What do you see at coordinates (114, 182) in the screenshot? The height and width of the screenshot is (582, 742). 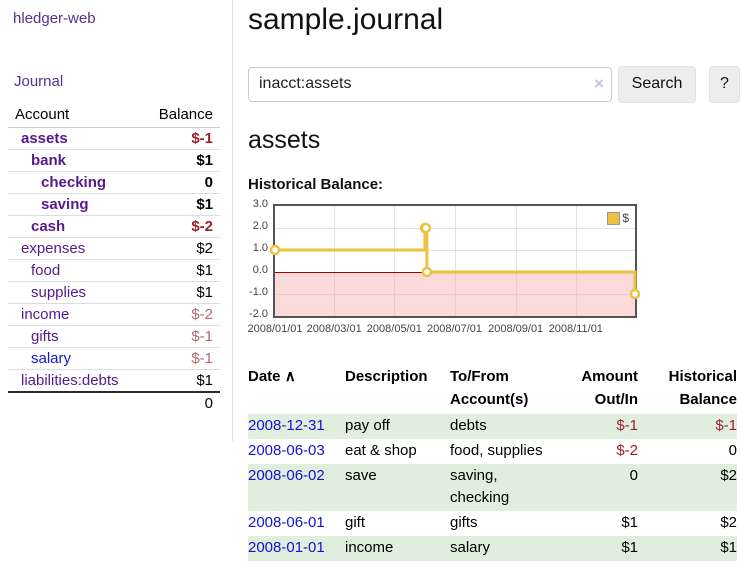 I see `account-row: checking 0` at bounding box center [114, 182].